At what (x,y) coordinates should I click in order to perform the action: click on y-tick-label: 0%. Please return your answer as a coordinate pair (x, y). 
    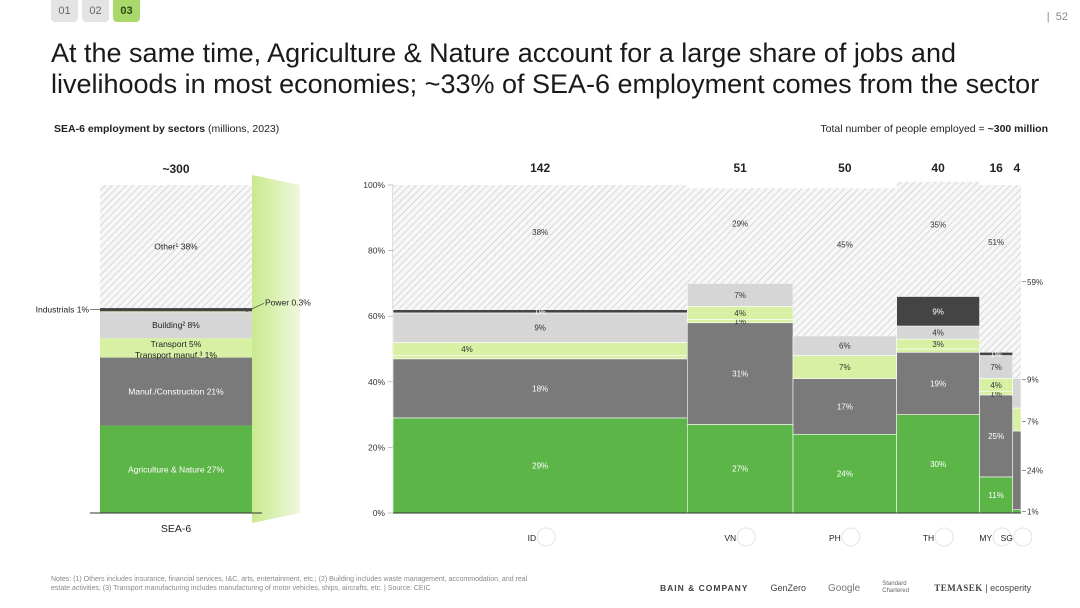
    Looking at the image, I should click on (379, 513).